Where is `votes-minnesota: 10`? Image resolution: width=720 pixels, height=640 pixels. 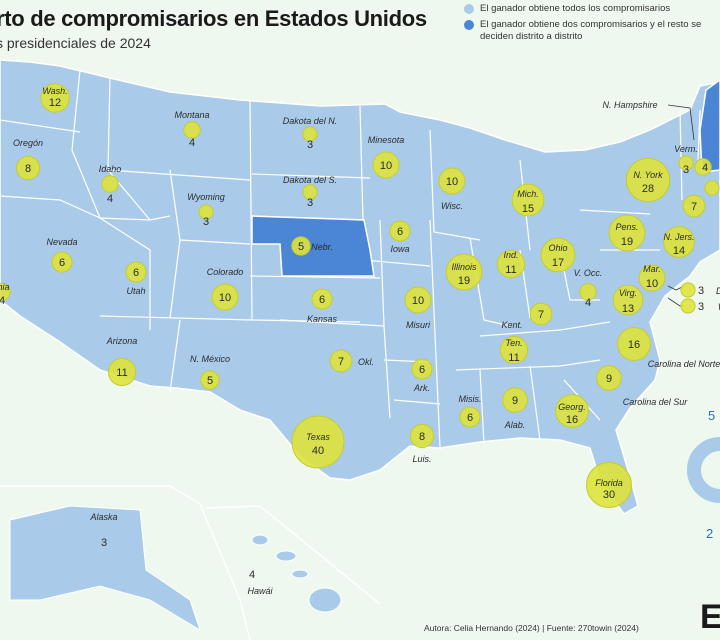
votes-minnesota: 10 is located at coordinates (386, 166).